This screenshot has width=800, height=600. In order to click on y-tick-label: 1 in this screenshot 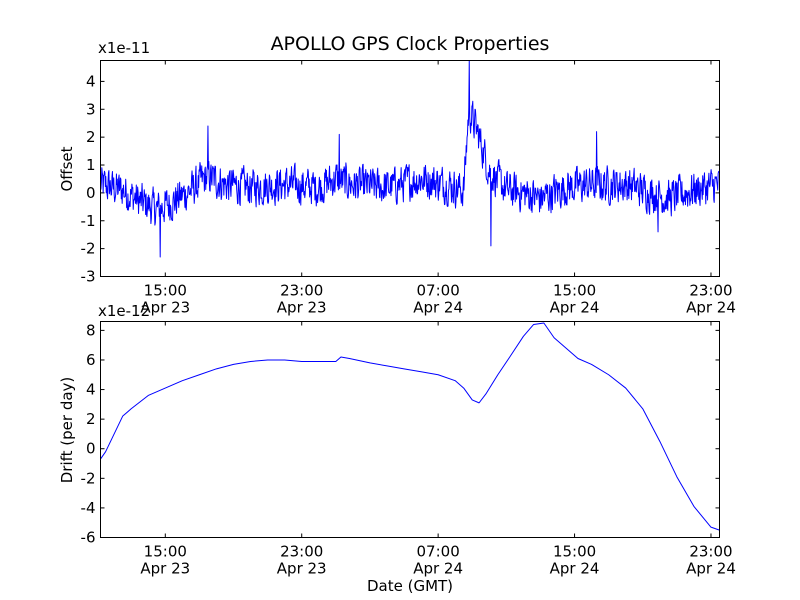, I will do `click(91, 165)`.